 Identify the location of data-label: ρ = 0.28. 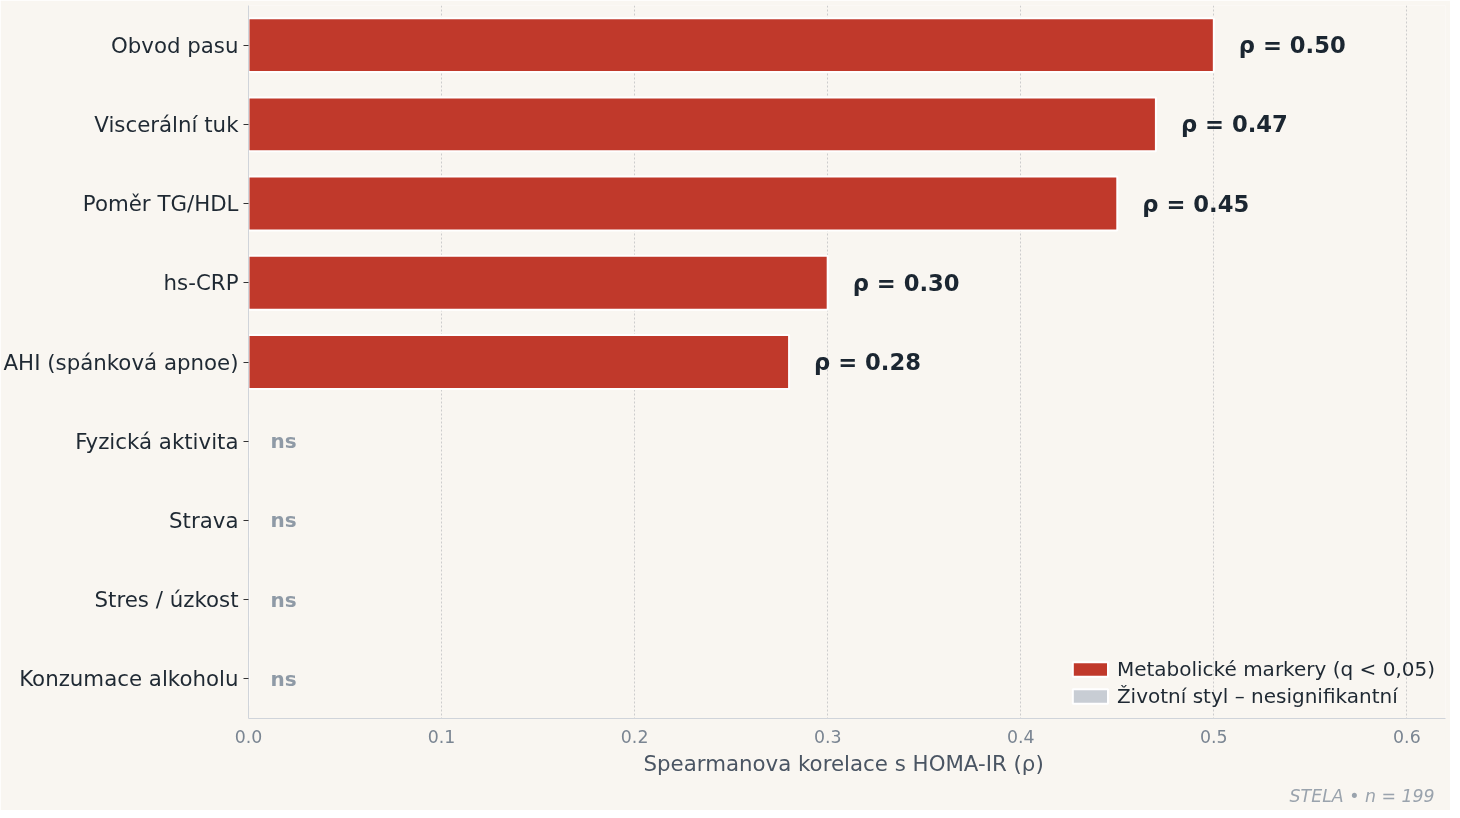
(867, 362).